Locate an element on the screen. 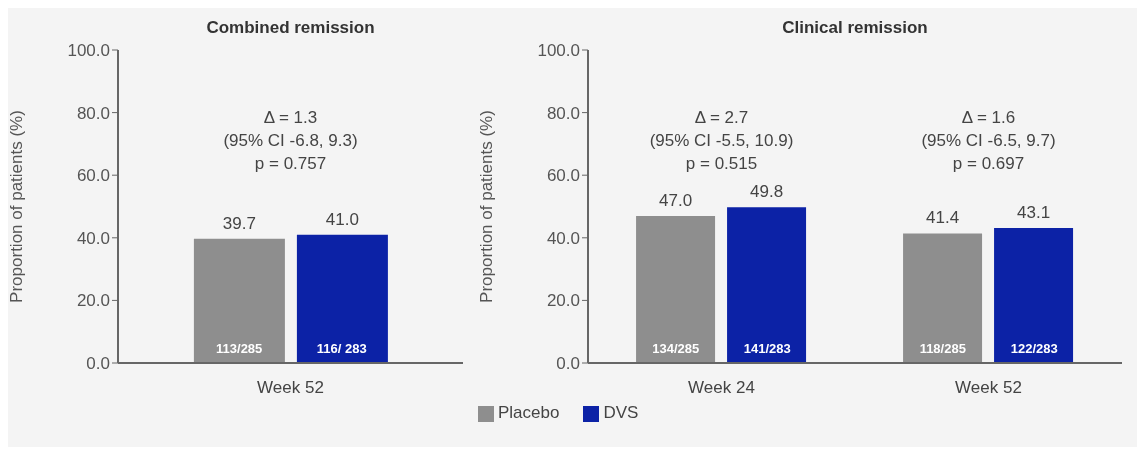 This screenshot has height=455, width=1145. data-label: 39.7 is located at coordinates (239, 223).